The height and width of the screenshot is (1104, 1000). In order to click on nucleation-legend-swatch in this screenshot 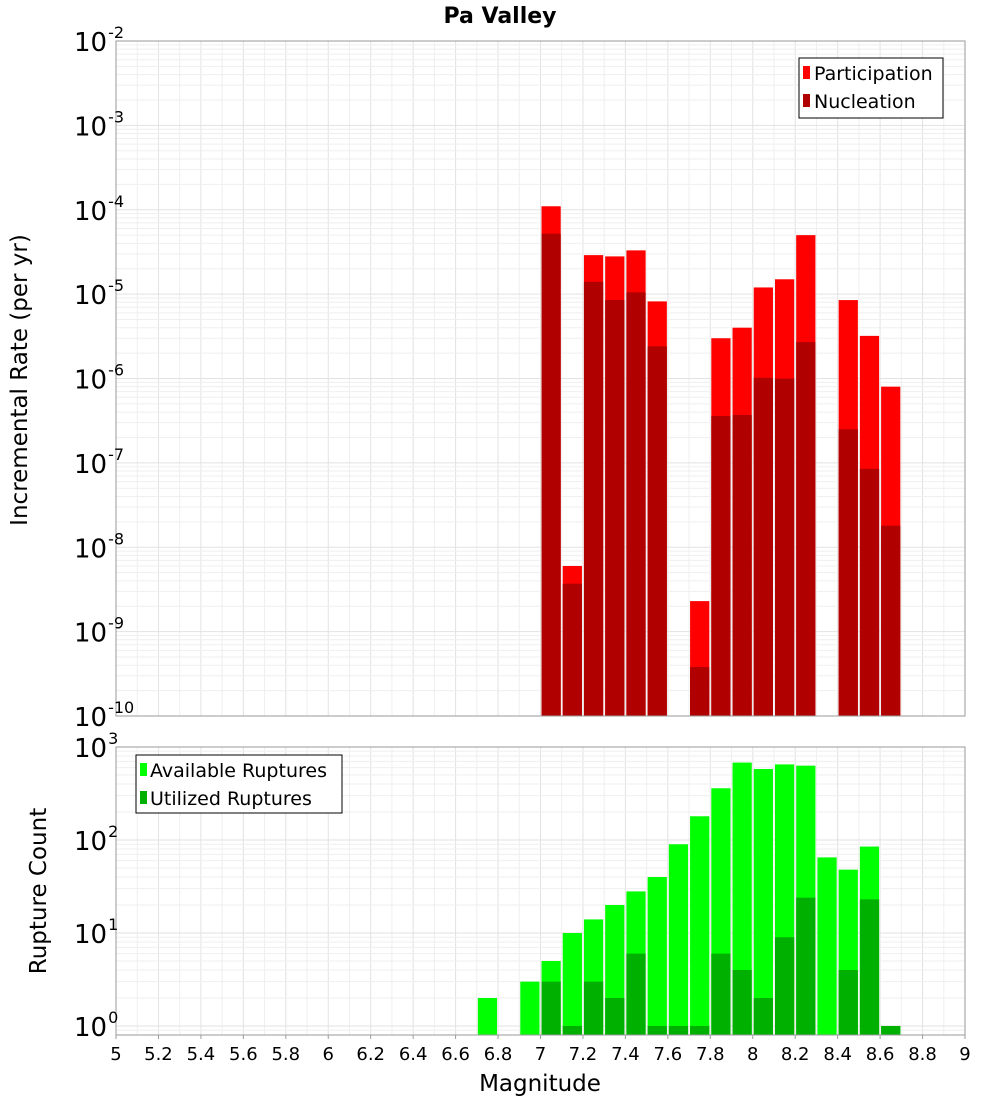, I will do `click(806, 100)`.